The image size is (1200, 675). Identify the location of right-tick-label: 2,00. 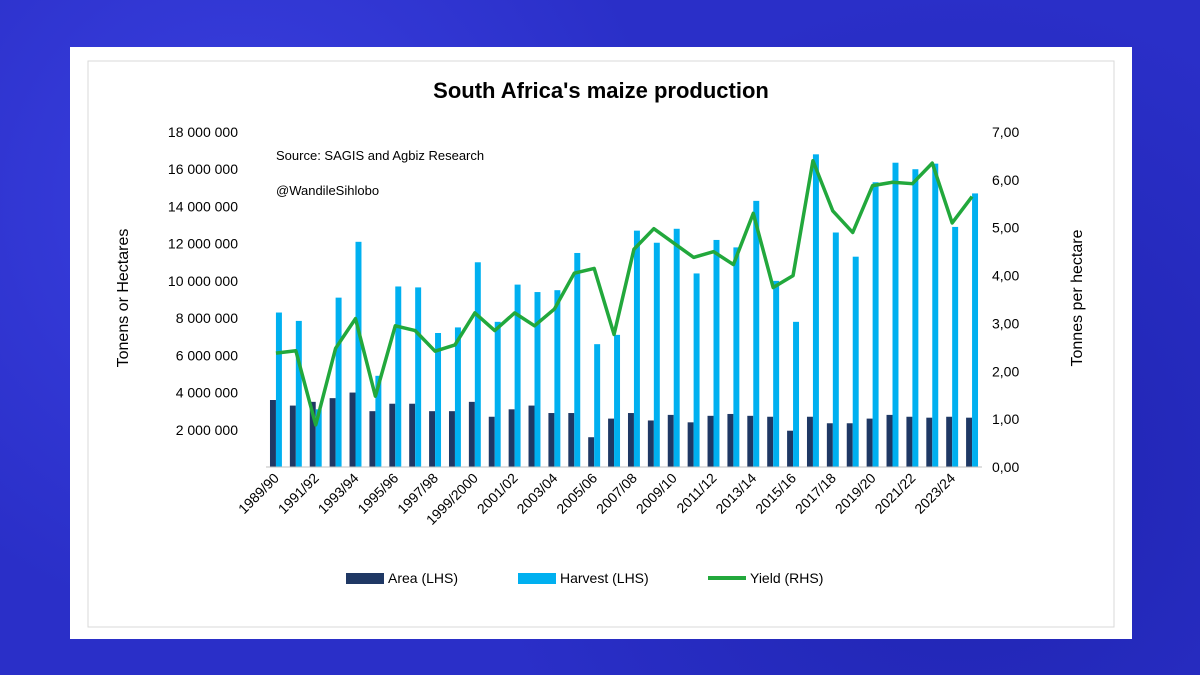
(1005, 371).